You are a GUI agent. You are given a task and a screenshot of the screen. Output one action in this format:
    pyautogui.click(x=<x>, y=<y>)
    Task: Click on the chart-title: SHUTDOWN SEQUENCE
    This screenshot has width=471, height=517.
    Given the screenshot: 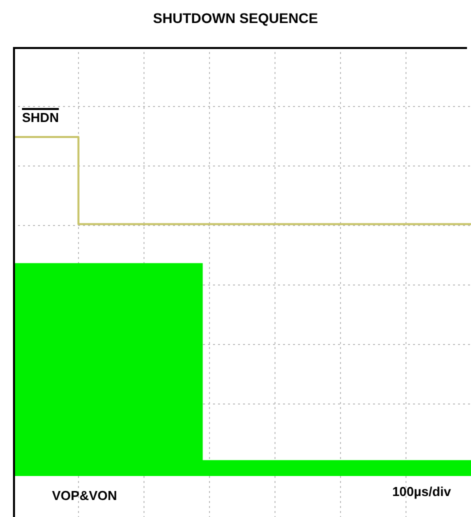 What is the action you would take?
    pyautogui.click(x=235, y=18)
    